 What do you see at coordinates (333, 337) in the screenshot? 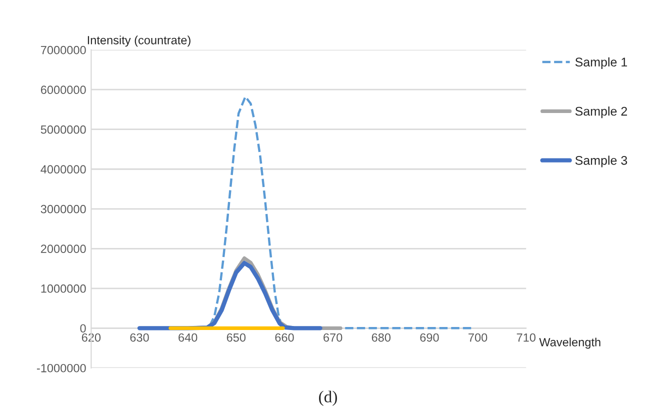
I see `x-tick-label: 670` at bounding box center [333, 337].